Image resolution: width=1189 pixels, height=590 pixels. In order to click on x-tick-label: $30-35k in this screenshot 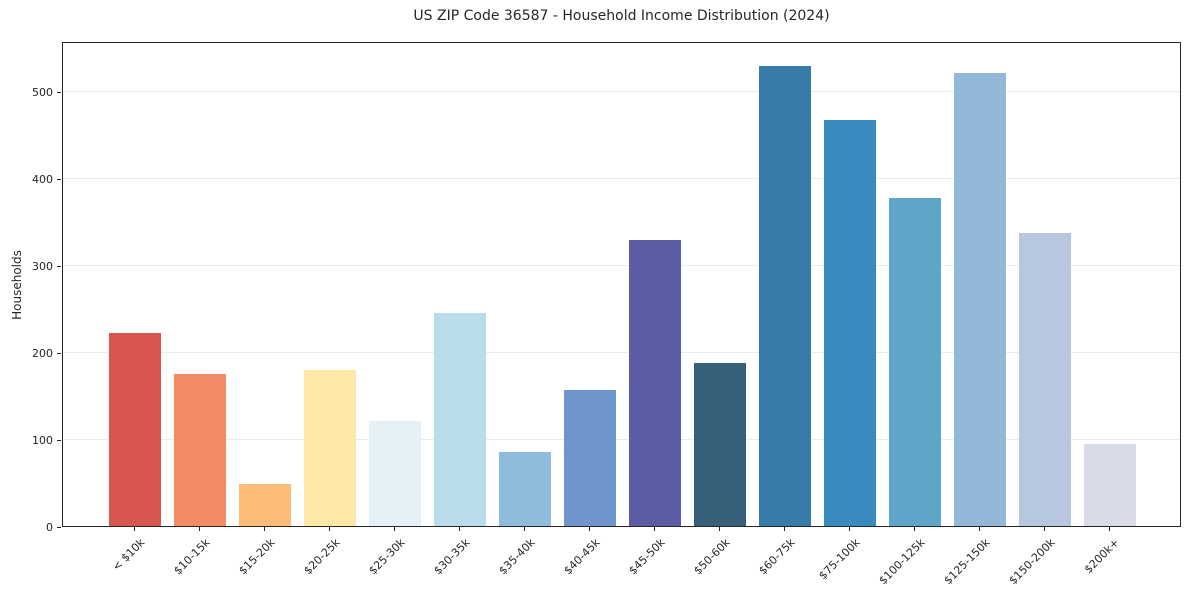, I will do `click(451, 557)`.